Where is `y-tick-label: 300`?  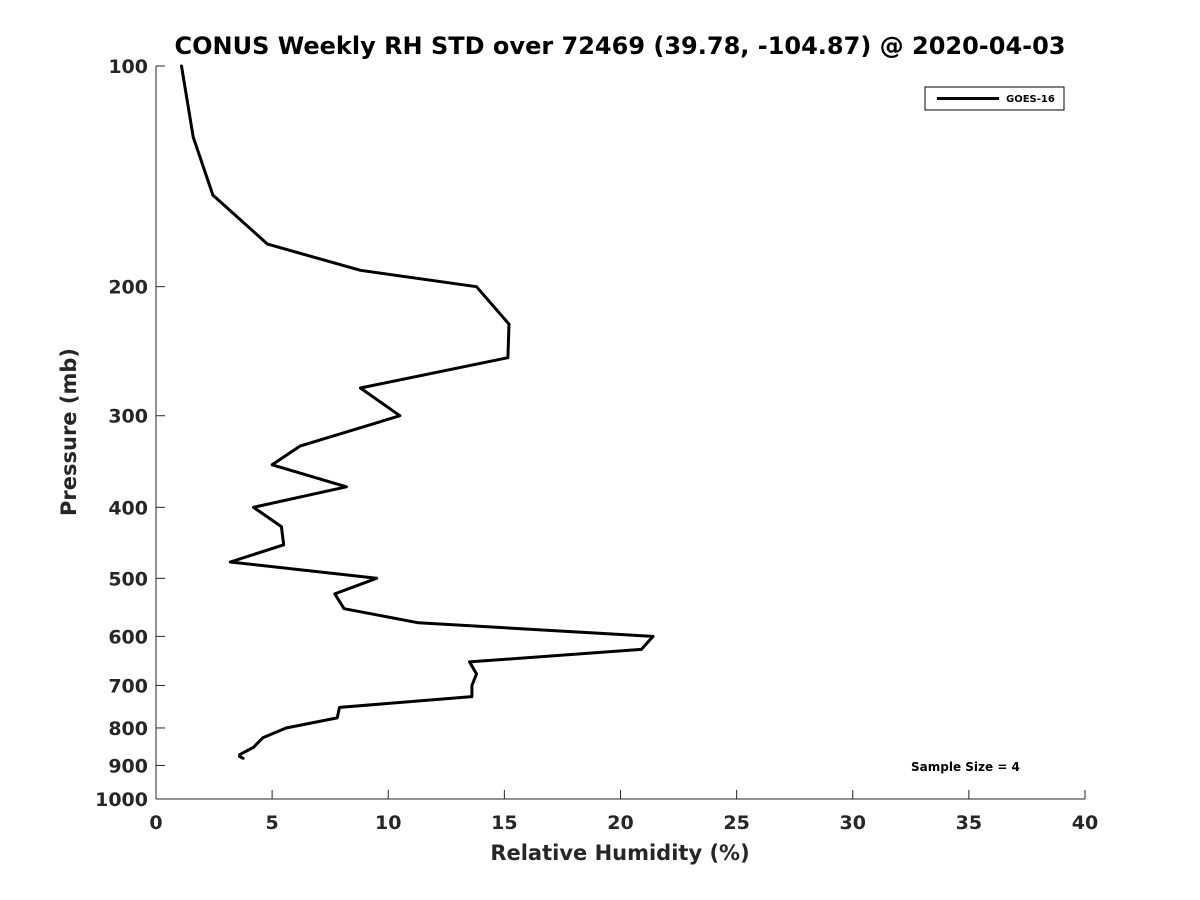 y-tick-label: 300 is located at coordinates (128, 417).